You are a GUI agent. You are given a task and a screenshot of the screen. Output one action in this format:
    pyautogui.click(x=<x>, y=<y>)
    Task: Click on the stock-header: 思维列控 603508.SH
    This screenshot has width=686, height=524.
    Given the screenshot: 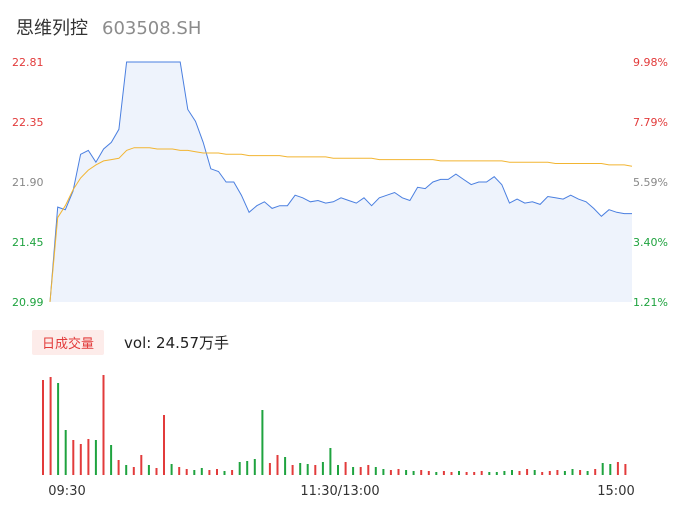 What is the action you would take?
    pyautogui.click(x=109, y=26)
    